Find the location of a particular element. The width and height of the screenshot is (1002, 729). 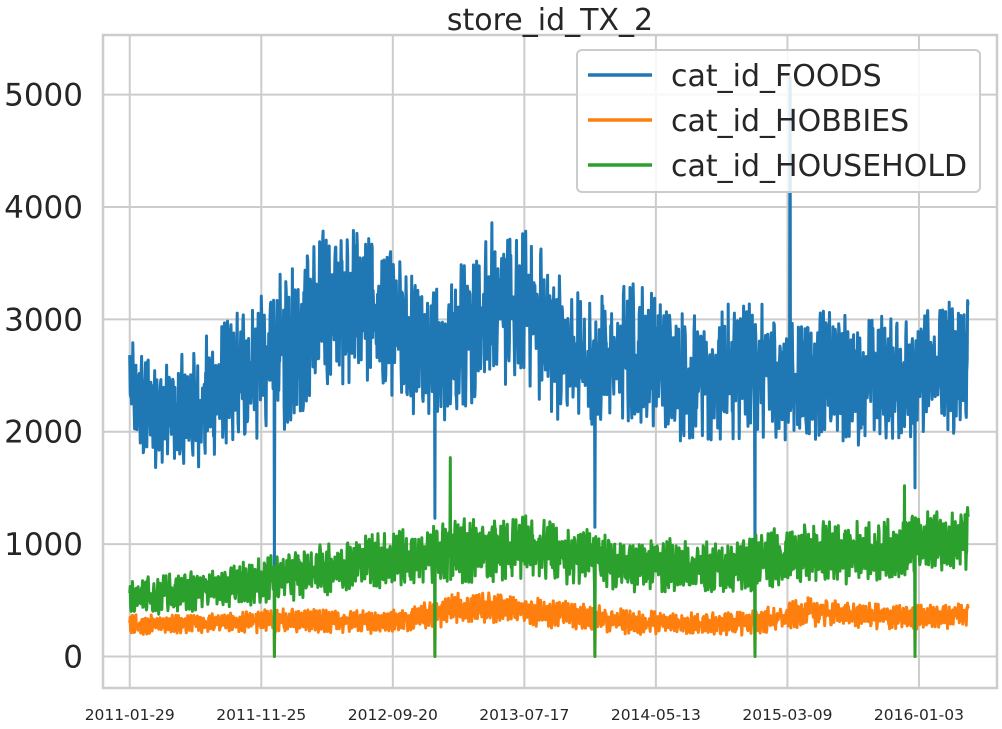

x-tick-label: 2013-07-17 is located at coordinates (524, 715).